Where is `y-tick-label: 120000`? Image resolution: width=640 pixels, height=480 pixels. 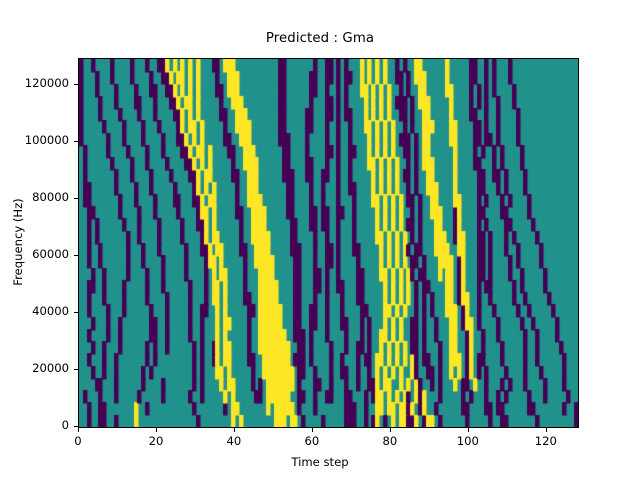
y-tick-label: 120000 is located at coordinates (46, 82).